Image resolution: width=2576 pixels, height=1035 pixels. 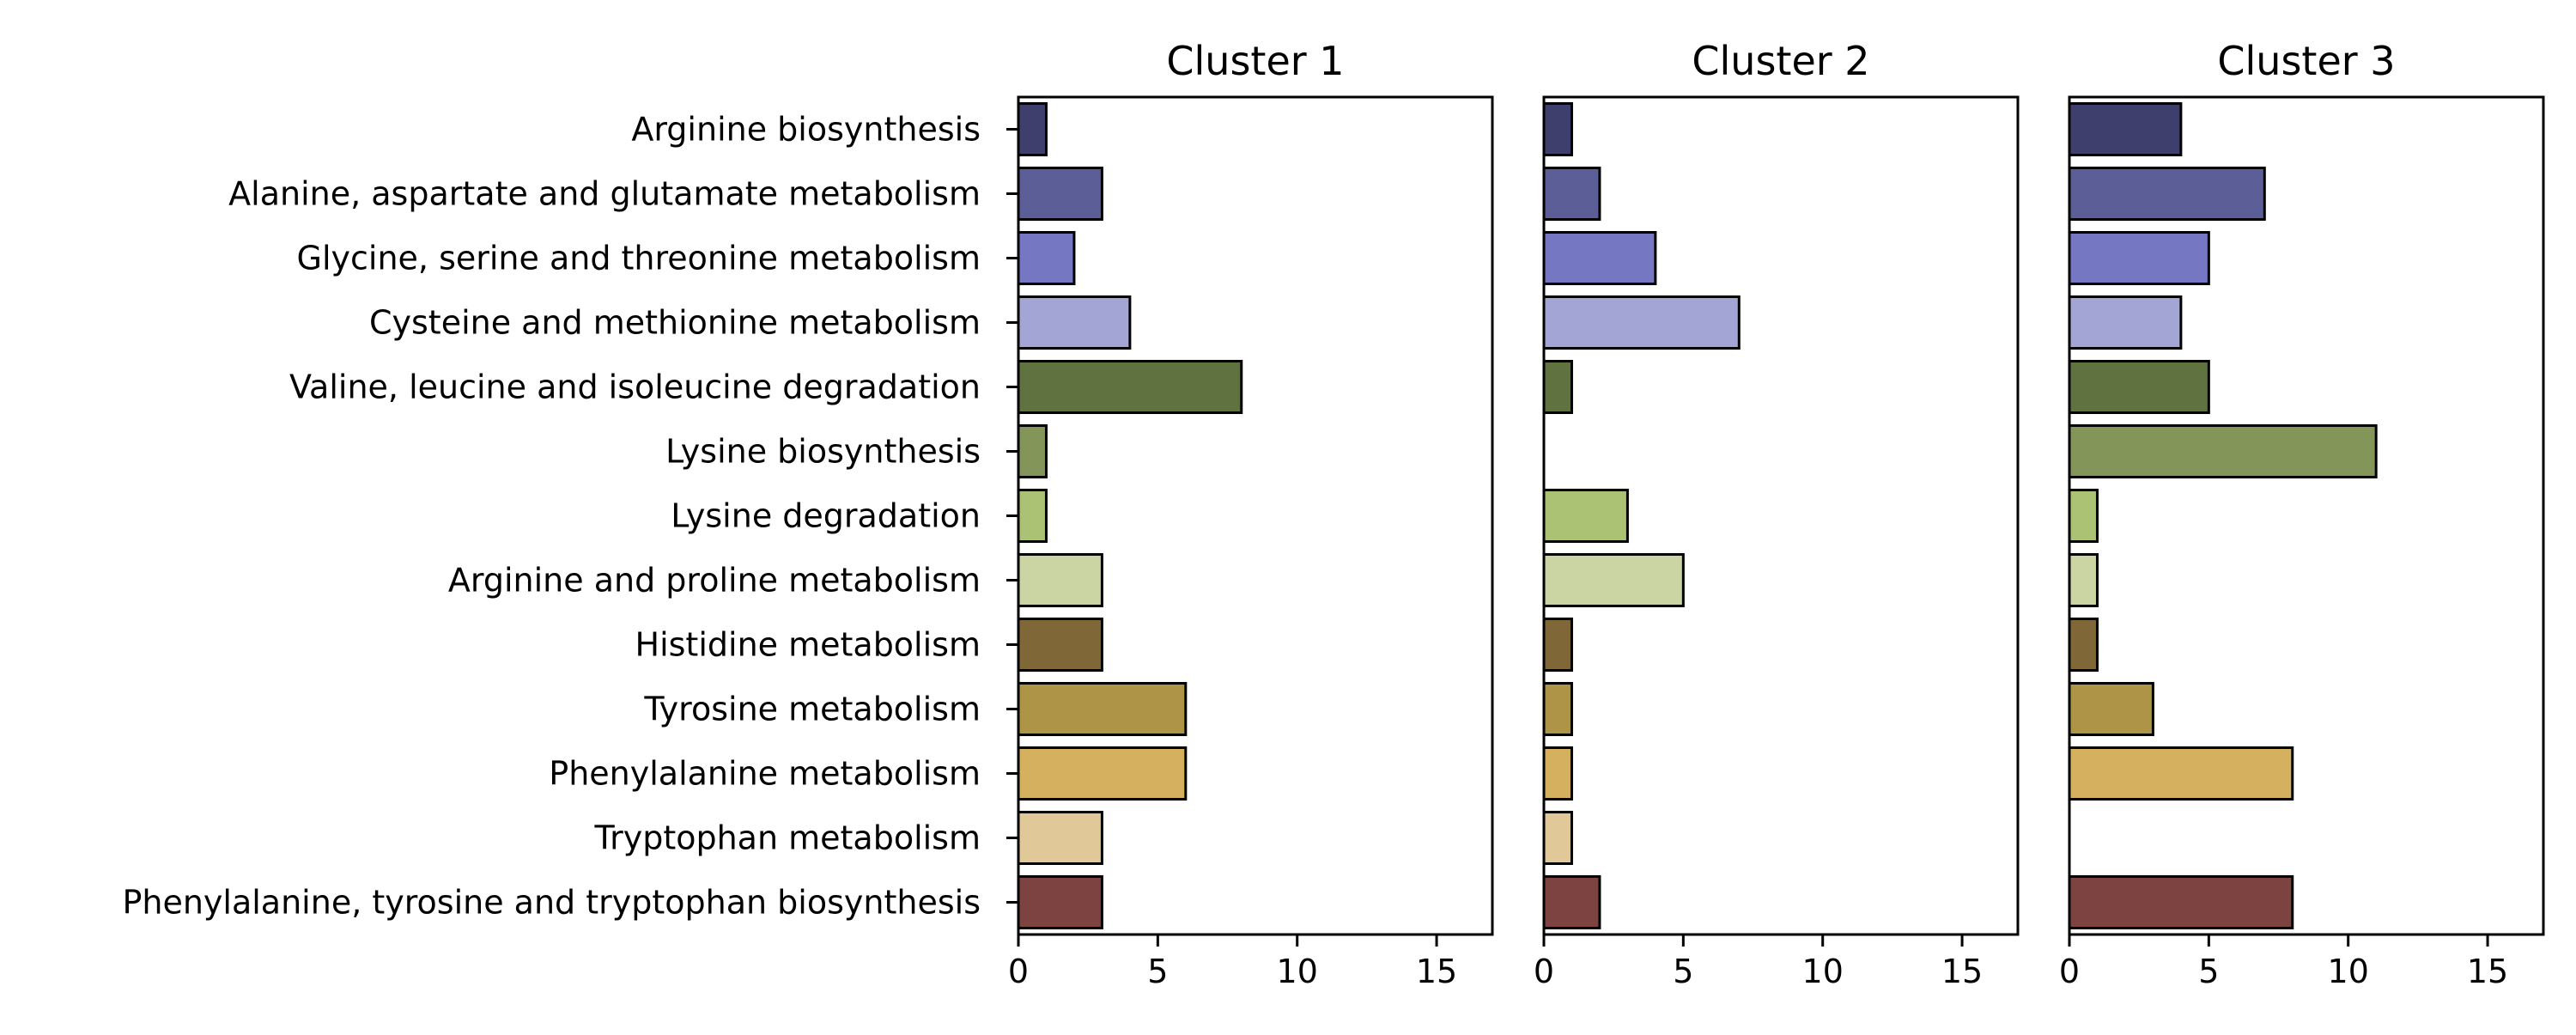 What do you see at coordinates (675, 323) in the screenshot?
I see `category-label: Cysteine and methionine metabolism` at bounding box center [675, 323].